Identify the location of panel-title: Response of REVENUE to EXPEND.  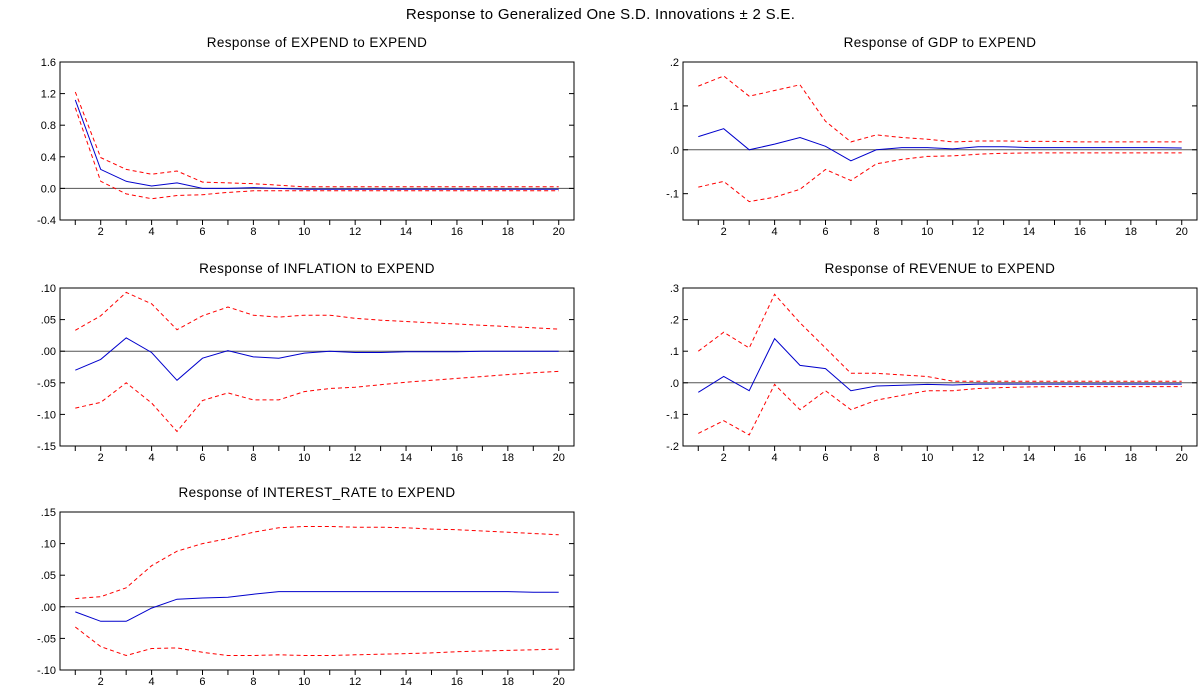
(940, 268).